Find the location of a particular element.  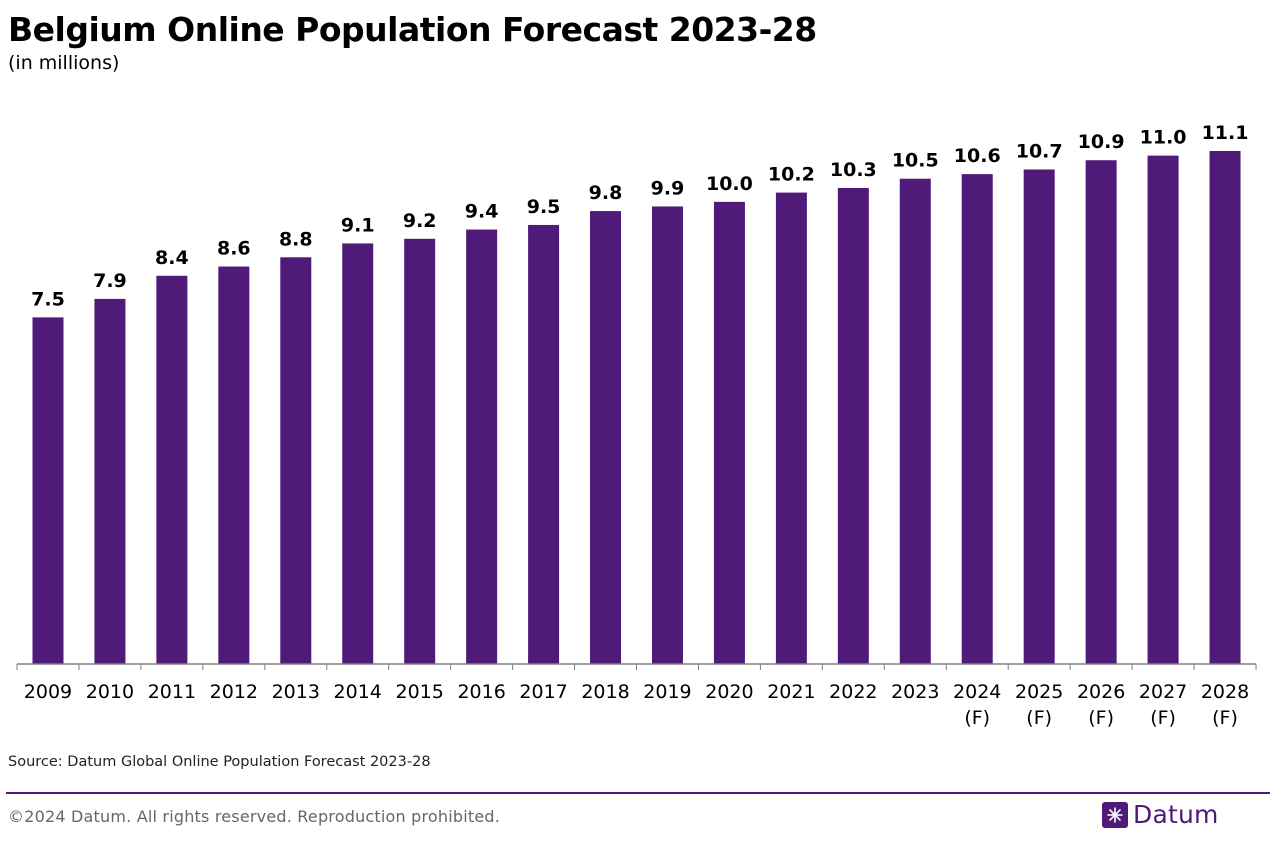

x-tick-label: 2013 is located at coordinates (296, 692).